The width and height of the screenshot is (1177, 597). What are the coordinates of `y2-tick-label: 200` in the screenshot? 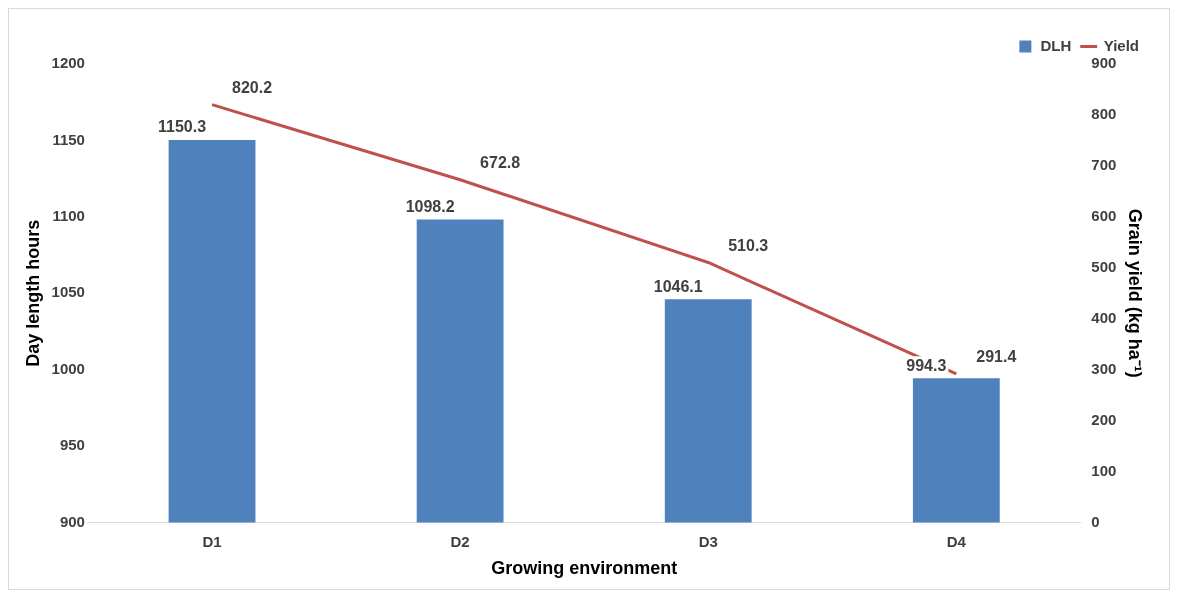 It's located at (1104, 419).